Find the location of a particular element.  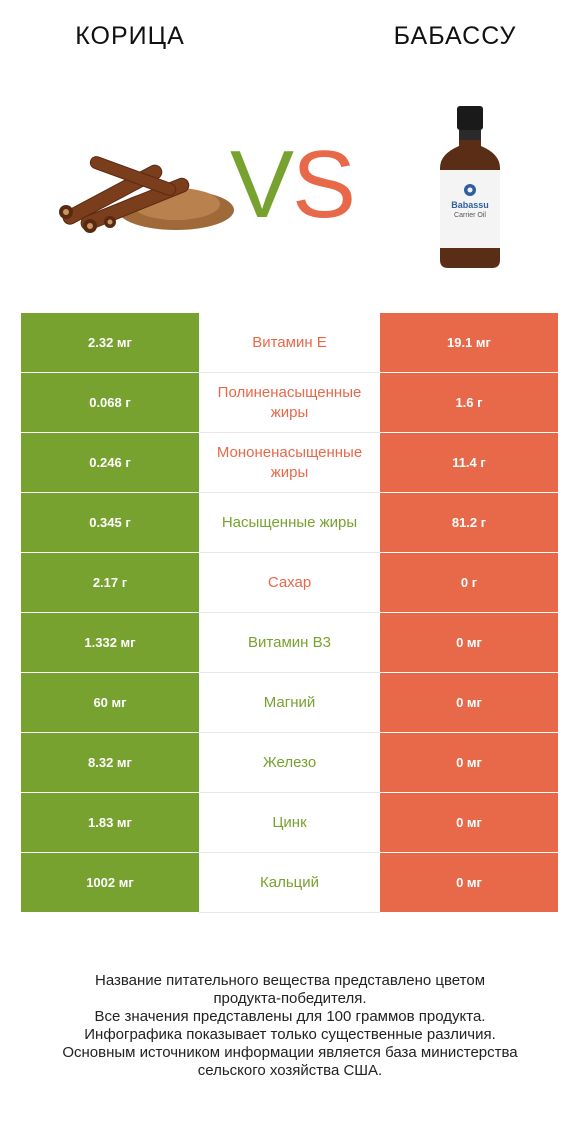

left-value: 2.32 мг is located at coordinates (110, 343).